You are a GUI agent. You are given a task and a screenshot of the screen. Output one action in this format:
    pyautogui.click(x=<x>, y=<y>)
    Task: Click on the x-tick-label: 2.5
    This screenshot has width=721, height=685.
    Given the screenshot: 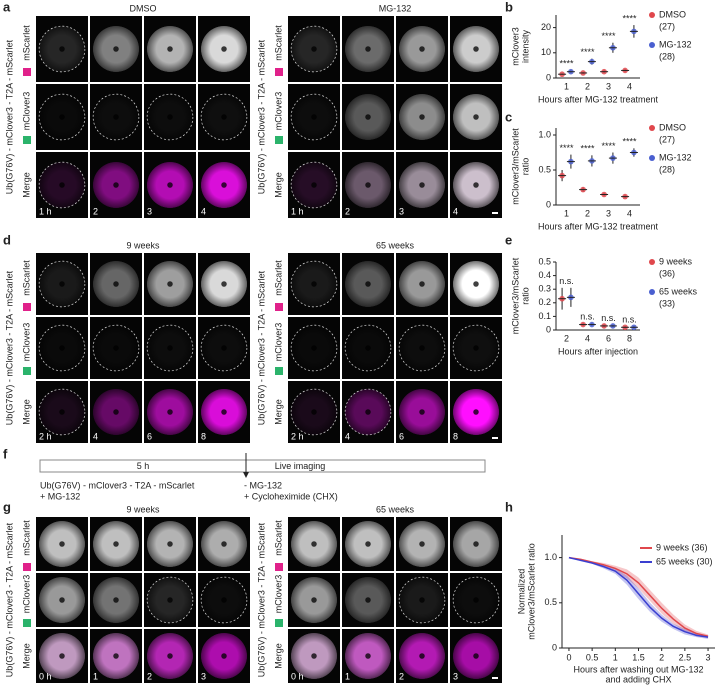 What is the action you would take?
    pyautogui.click(x=685, y=657)
    